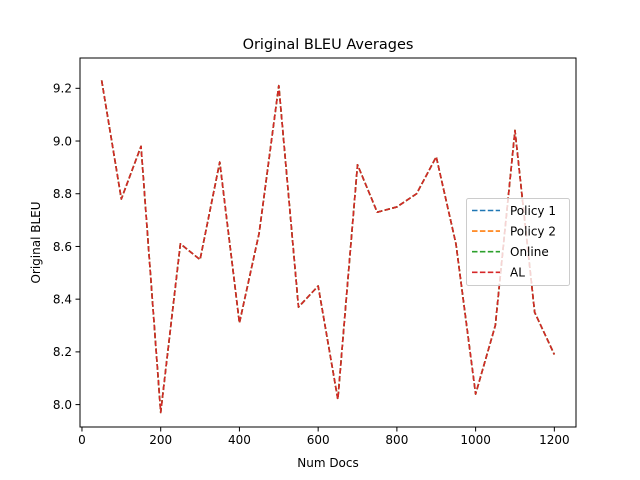 The height and width of the screenshot is (480, 640). Describe the element at coordinates (533, 231) in the screenshot. I see `legend-label: Policy 2` at that location.